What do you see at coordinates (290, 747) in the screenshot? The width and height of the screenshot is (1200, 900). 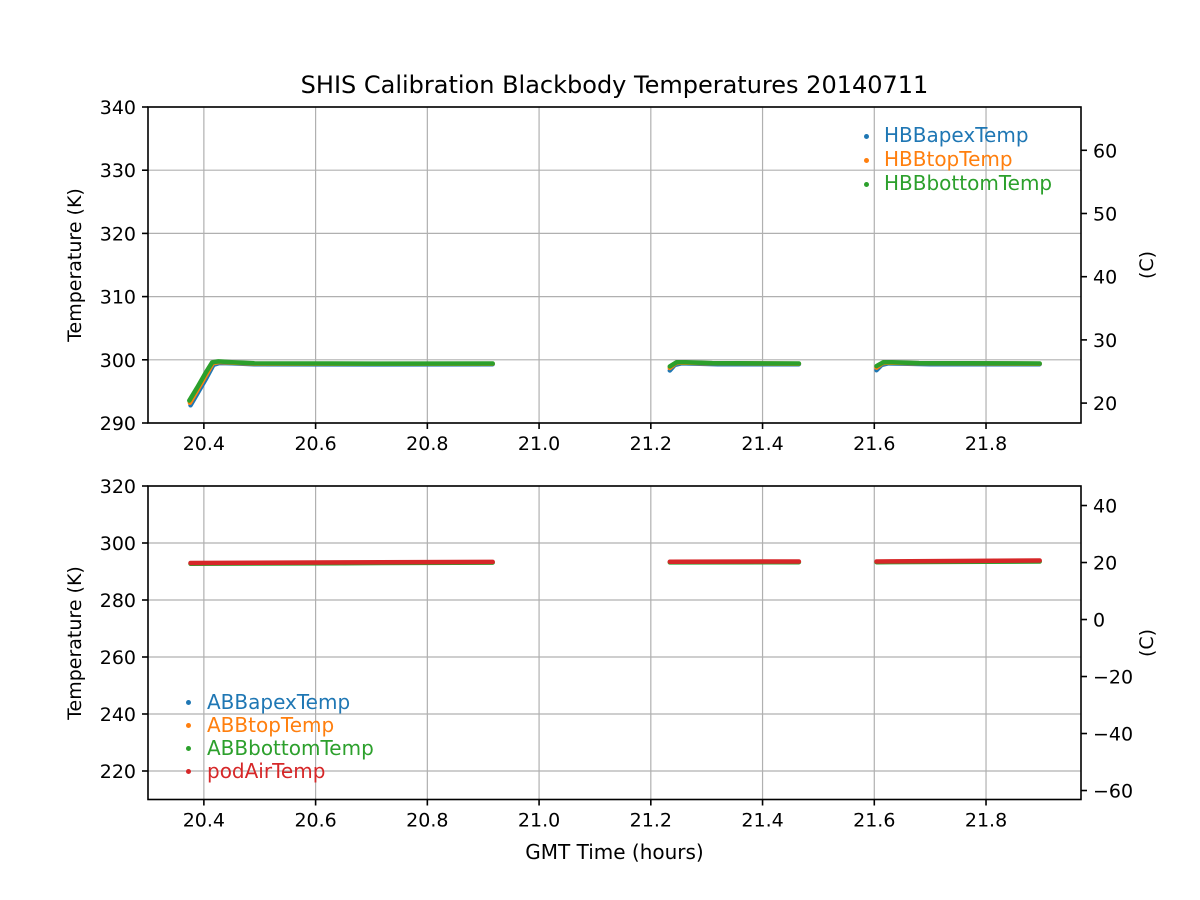 I see `legend-label: ABBbottomTemp` at bounding box center [290, 747].